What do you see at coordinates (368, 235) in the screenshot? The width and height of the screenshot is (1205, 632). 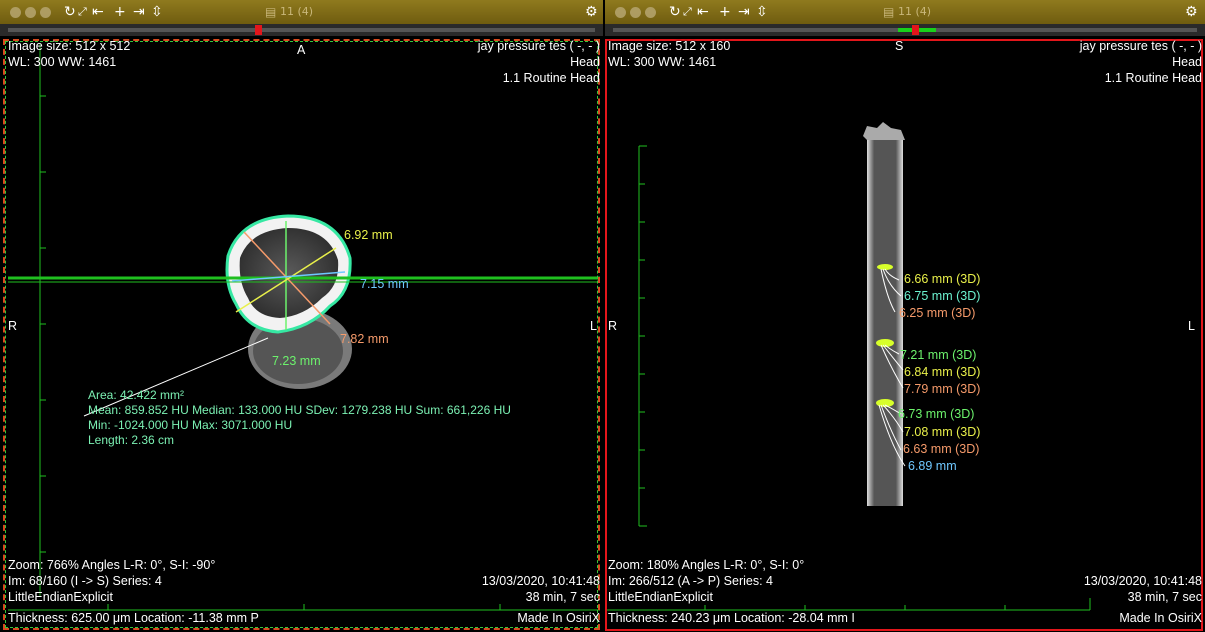 I see `measurement-label: 6.92 mm` at bounding box center [368, 235].